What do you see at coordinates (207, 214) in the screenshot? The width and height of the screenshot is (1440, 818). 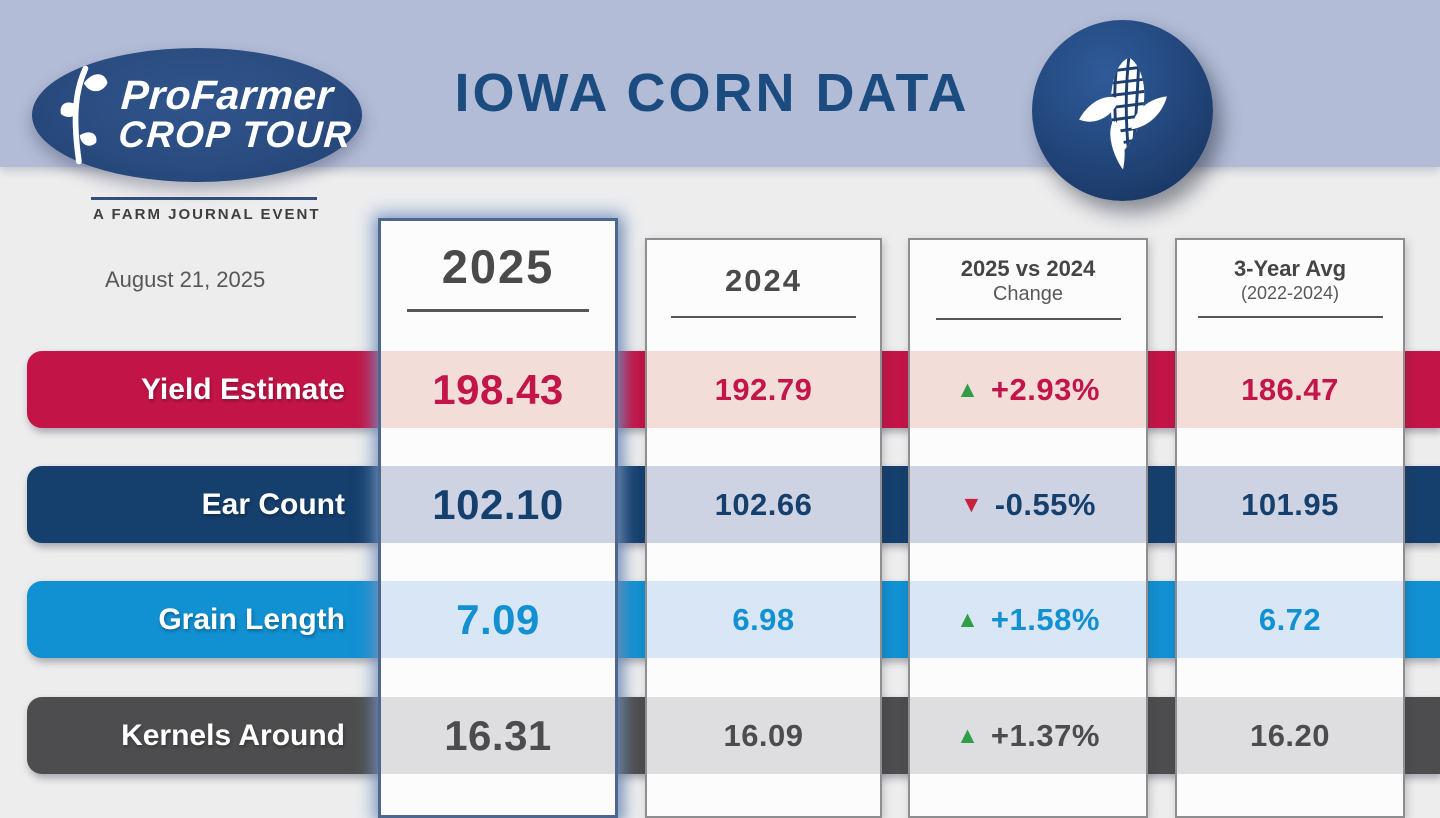 I see `event-label: A FARM JOURNAL EVENT` at bounding box center [207, 214].